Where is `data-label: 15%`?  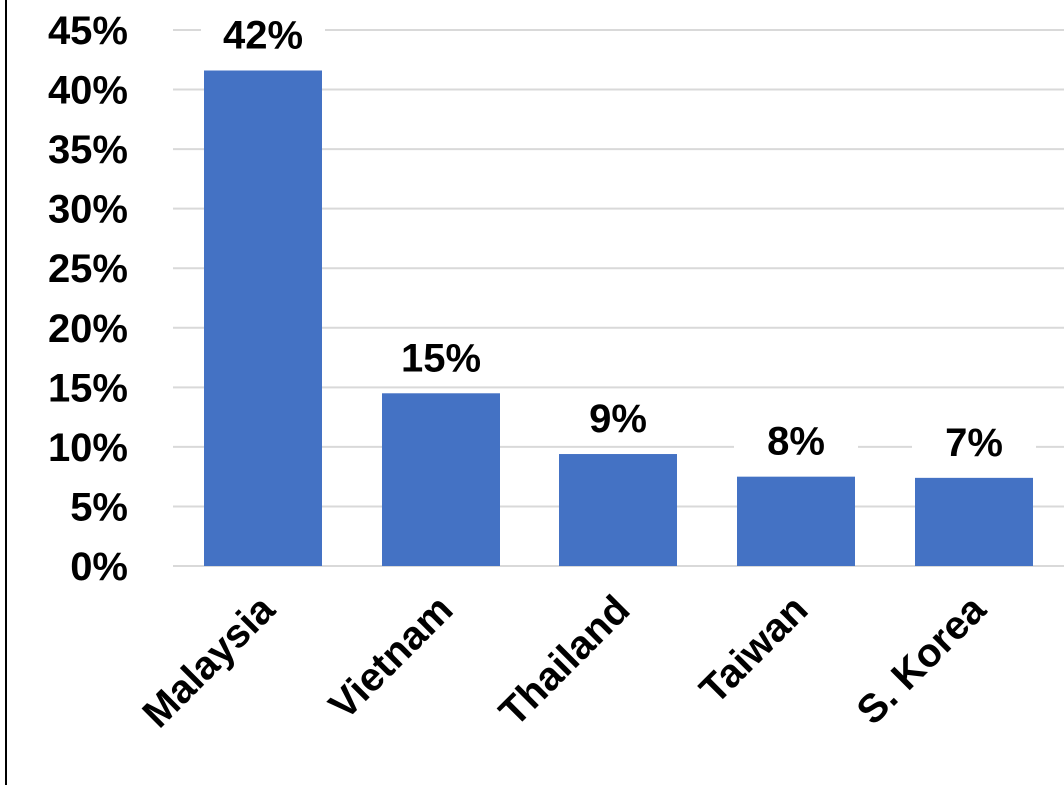
data-label: 15% is located at coordinates (441, 358).